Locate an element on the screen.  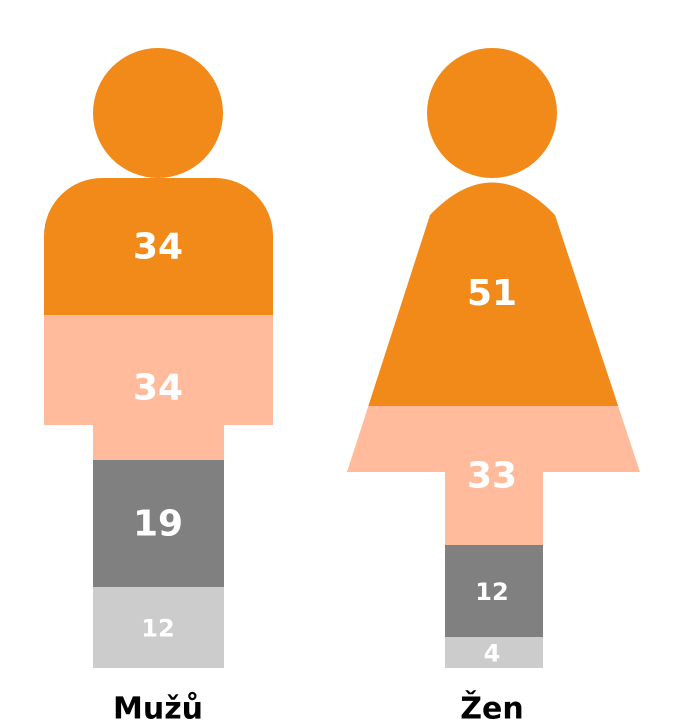
segment is located at coordinates (158, 246).